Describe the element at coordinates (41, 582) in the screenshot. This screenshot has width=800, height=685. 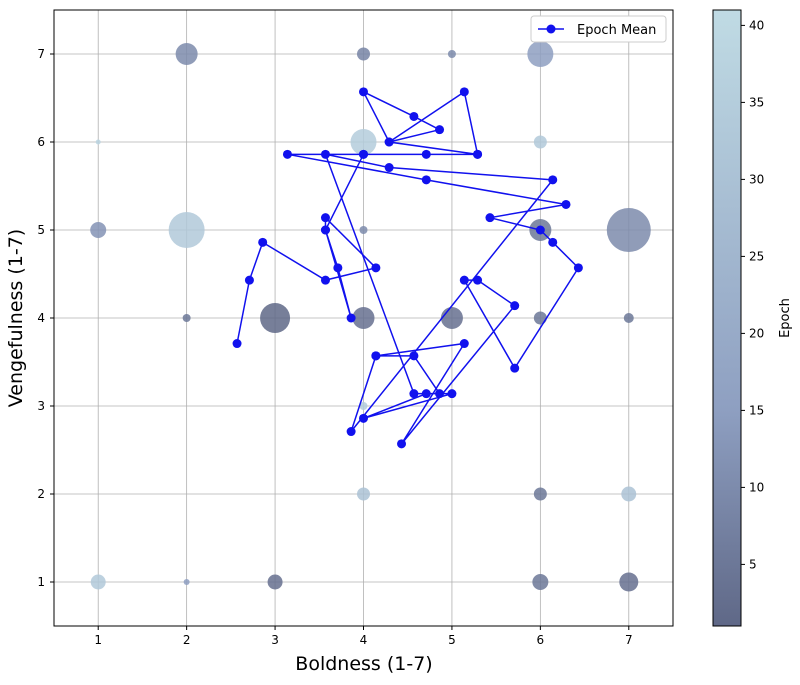
I see `y-tick-label-1: 1` at that location.